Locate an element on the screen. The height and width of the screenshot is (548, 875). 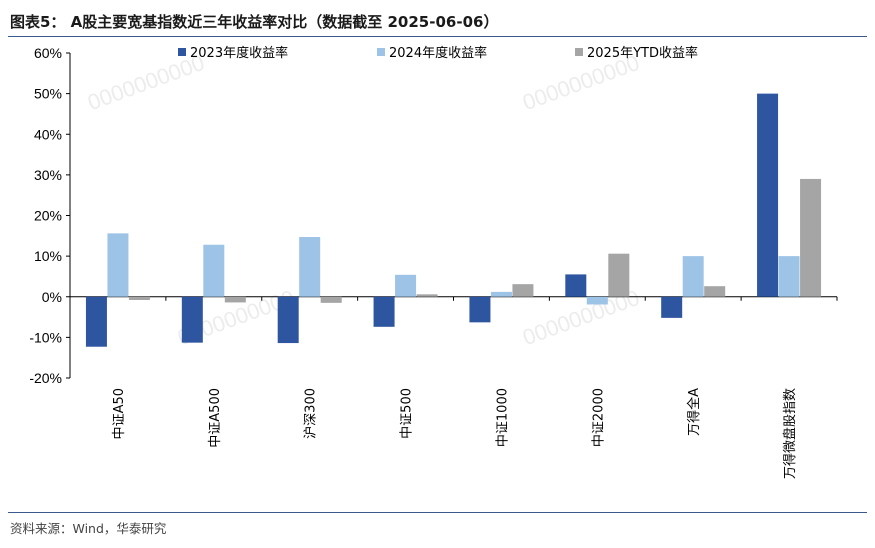
y-tick-label: 60% is located at coordinates (48, 53).